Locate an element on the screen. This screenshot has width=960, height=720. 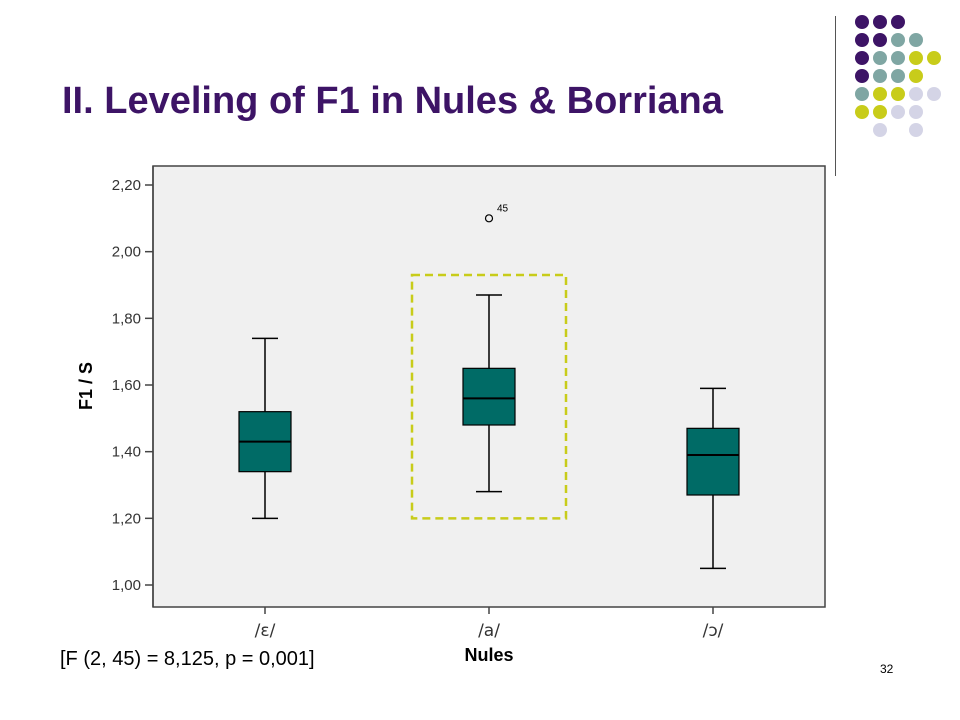
y-tick-label: 1,40 is located at coordinates (126, 452).